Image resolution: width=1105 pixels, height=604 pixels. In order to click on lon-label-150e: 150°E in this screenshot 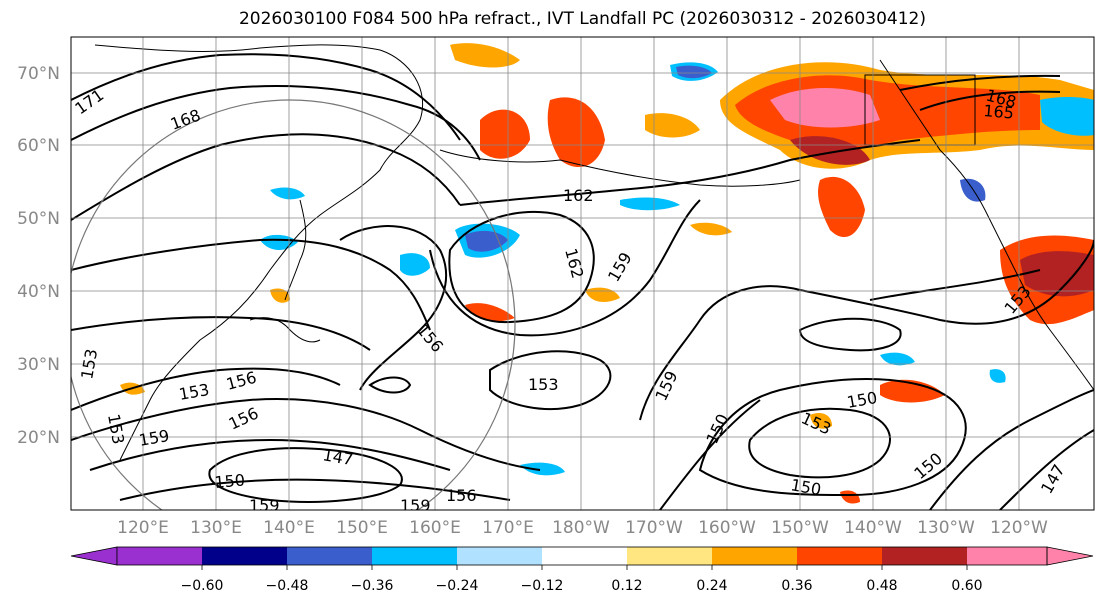, I will do `click(362, 528)`.